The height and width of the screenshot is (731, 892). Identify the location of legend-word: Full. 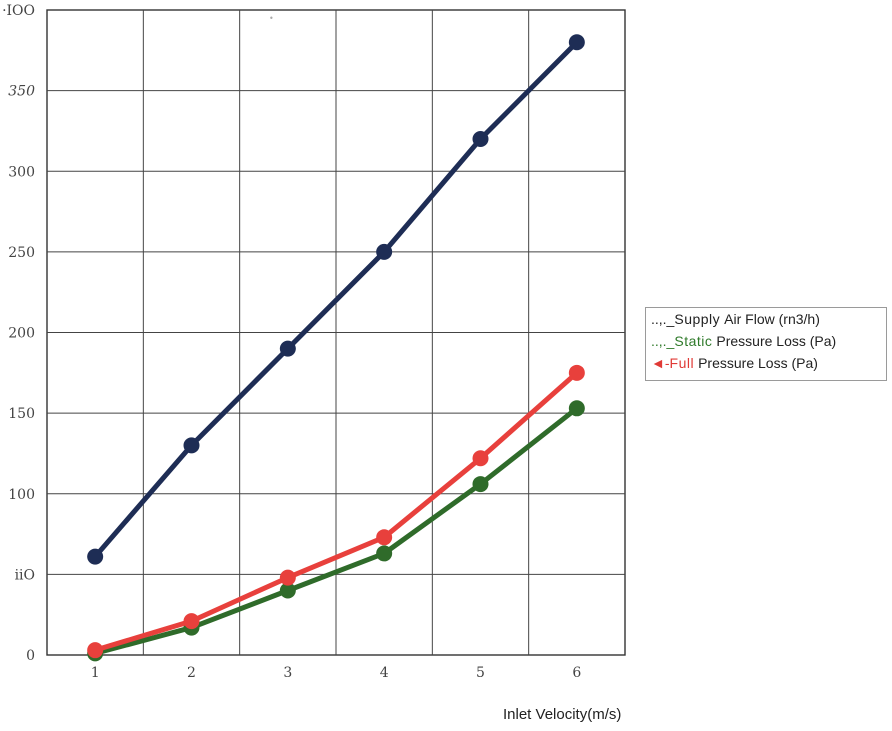
(682, 363).